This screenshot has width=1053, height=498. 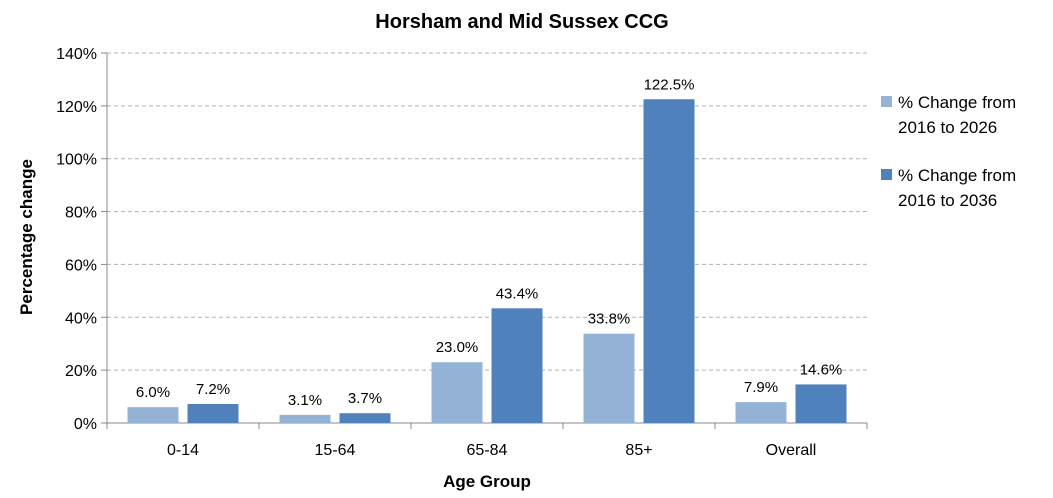 I want to click on data-label: 3.1%, so click(x=305, y=400).